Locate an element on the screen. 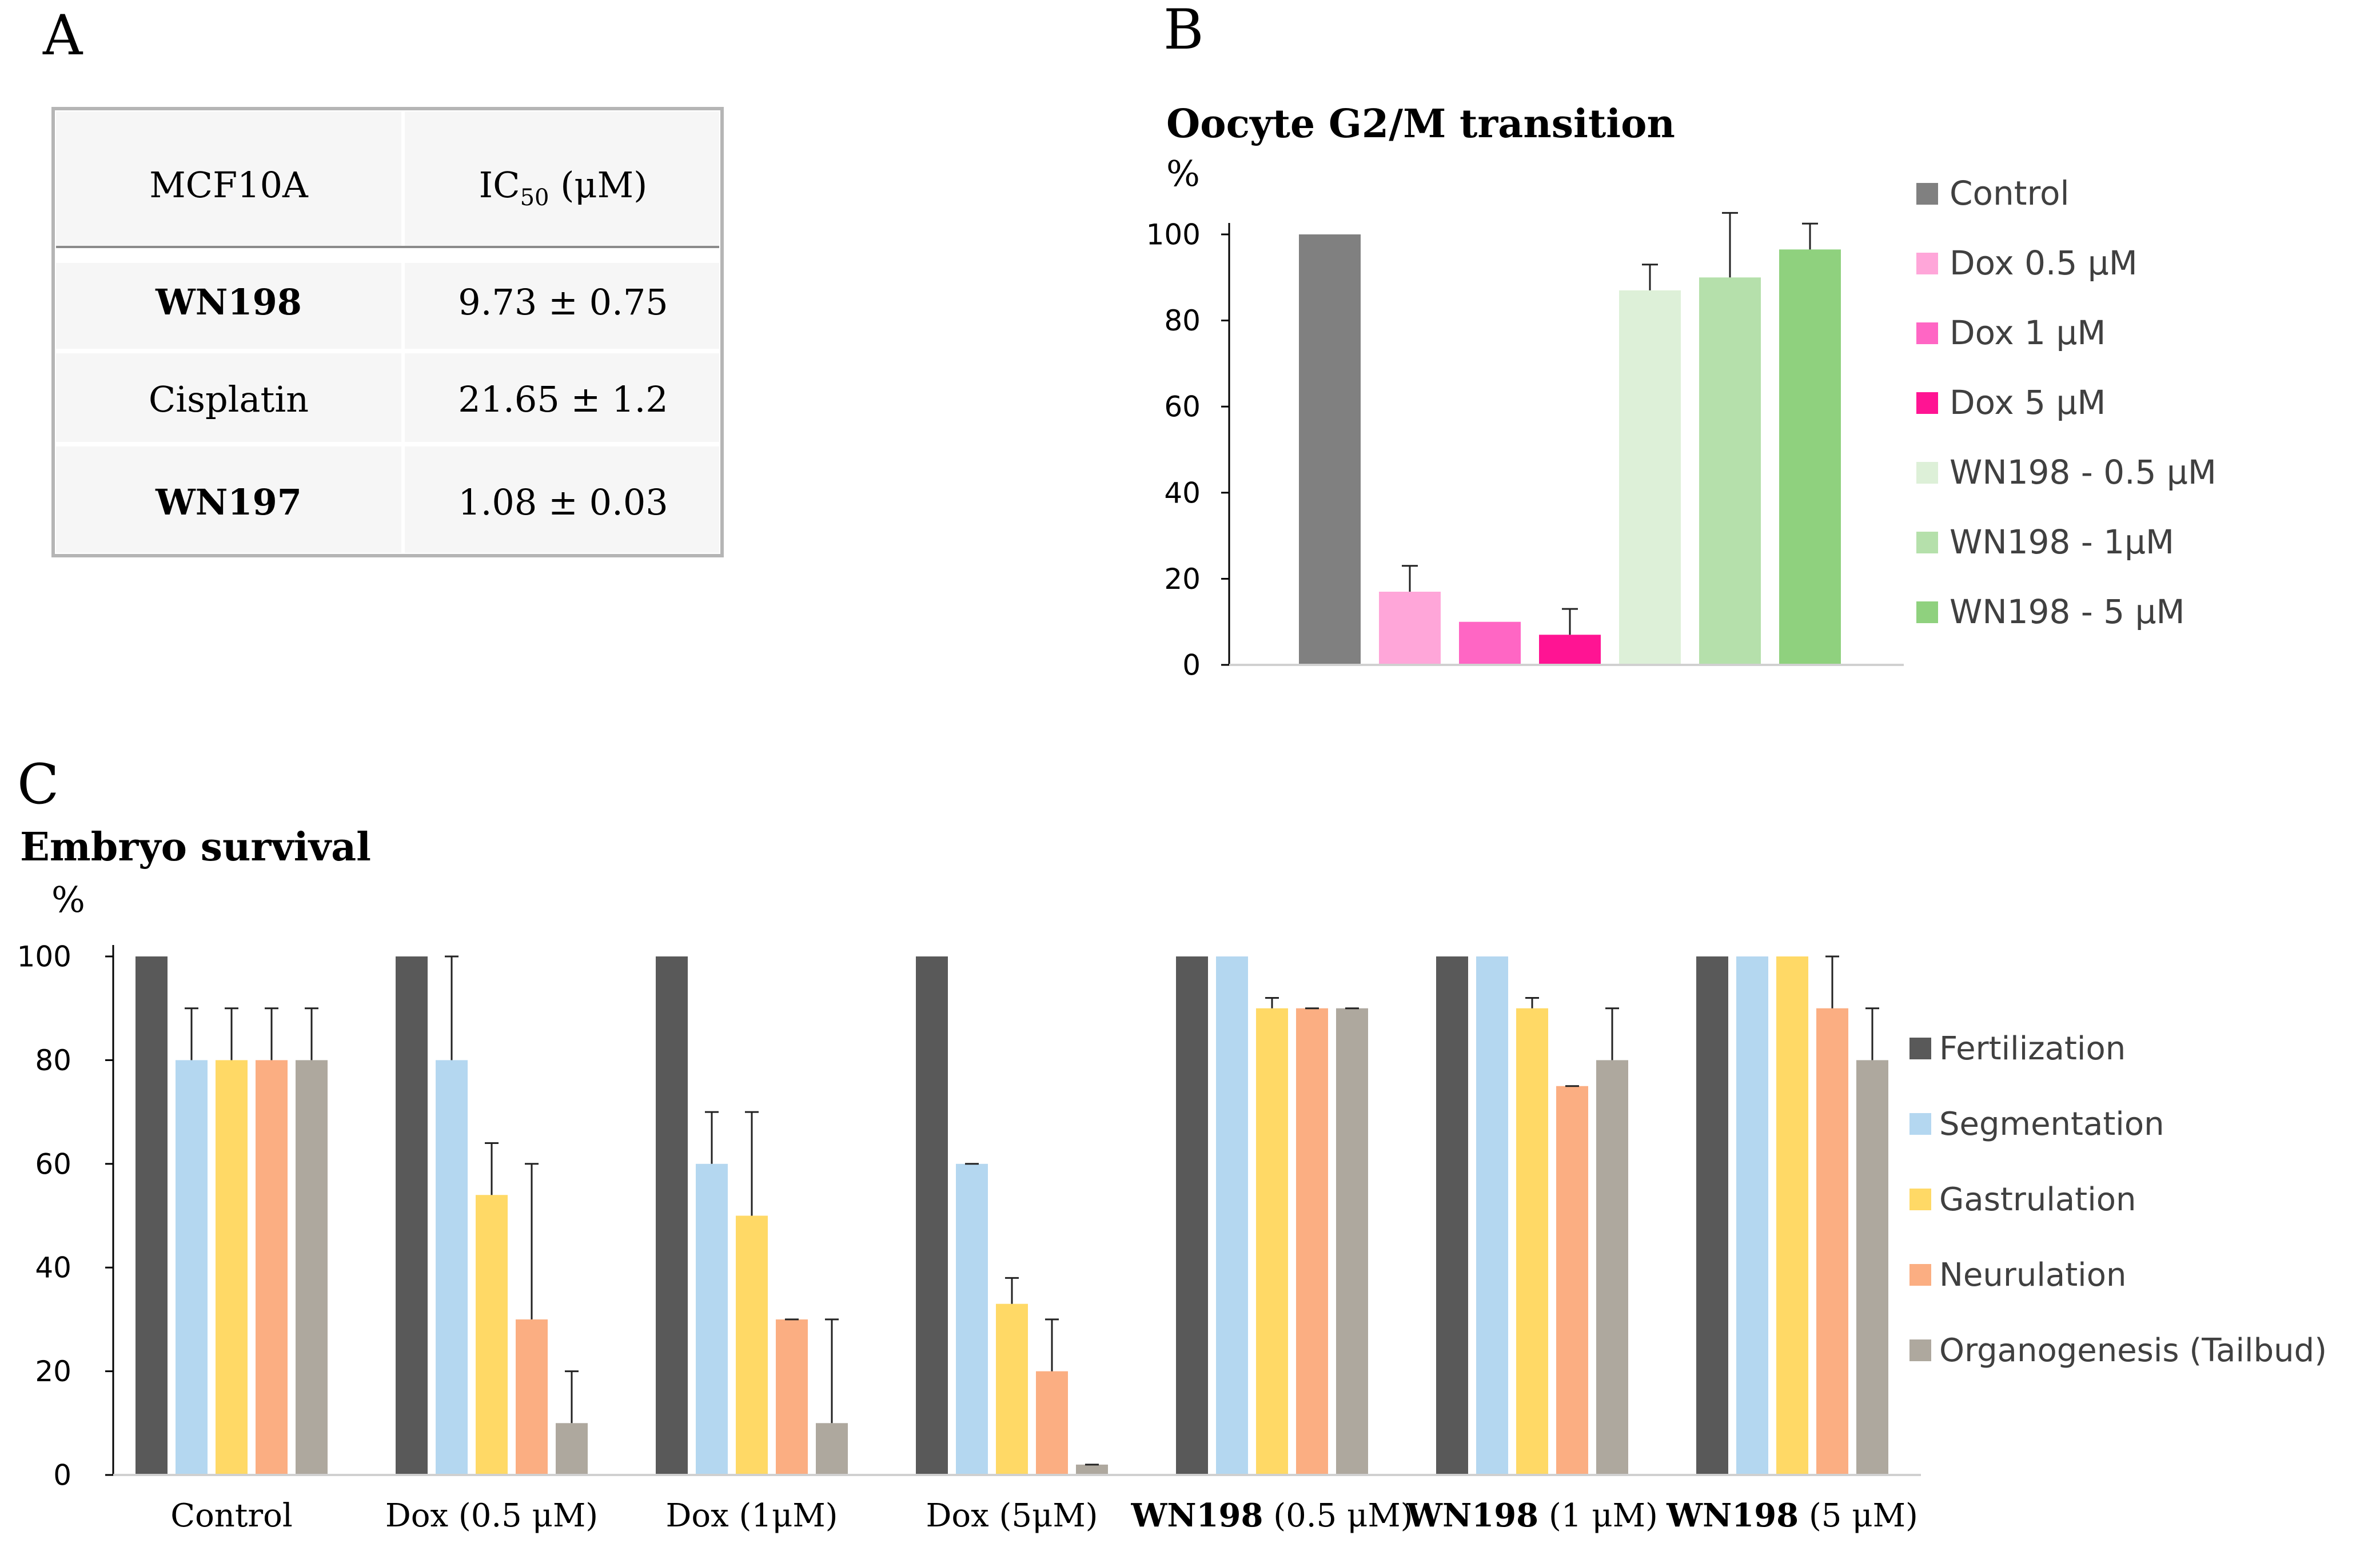  legend-label: Neurulation is located at coordinates (2033, 1275).